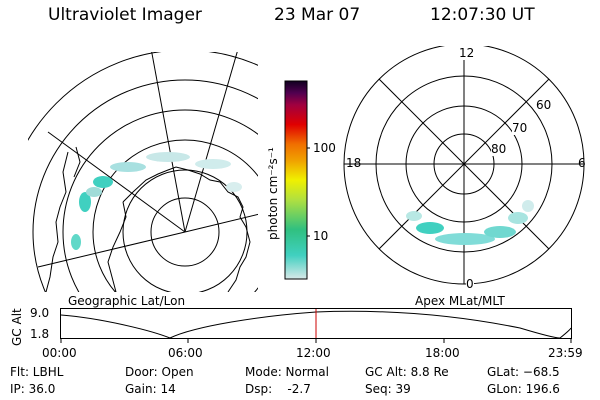 This screenshot has height=400, width=600. I want to click on aurora-oval, so click(470, 222).